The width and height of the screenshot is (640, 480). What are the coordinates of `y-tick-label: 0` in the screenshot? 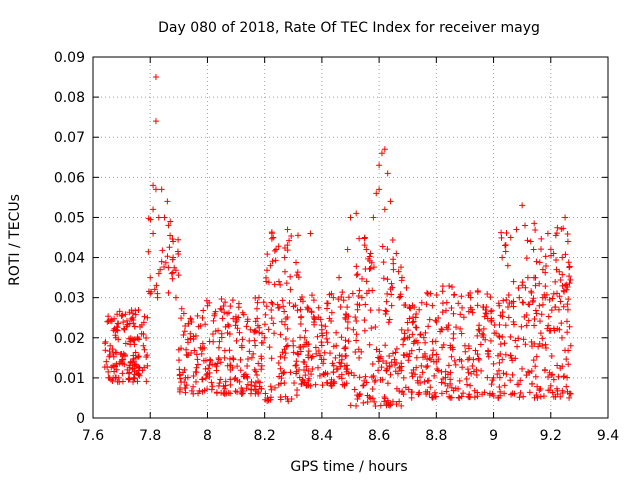 It's located at (80, 419).